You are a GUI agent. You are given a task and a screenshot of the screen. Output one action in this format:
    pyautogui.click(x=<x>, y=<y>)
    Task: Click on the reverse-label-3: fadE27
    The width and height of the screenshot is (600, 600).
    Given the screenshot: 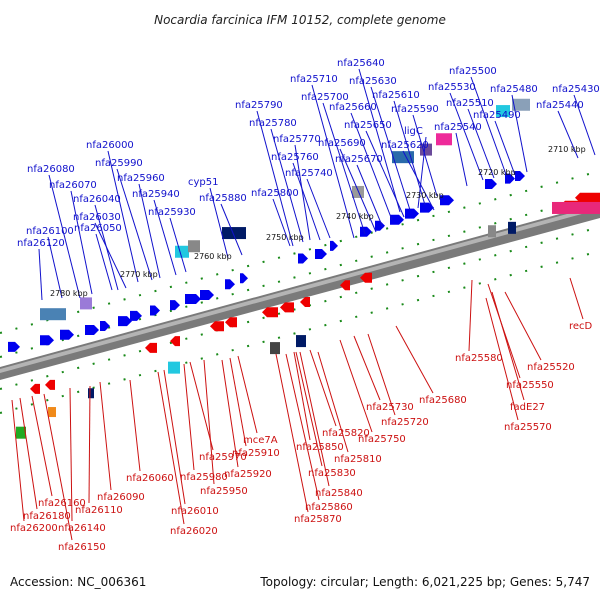 What is the action you would take?
    pyautogui.click(x=527, y=407)
    